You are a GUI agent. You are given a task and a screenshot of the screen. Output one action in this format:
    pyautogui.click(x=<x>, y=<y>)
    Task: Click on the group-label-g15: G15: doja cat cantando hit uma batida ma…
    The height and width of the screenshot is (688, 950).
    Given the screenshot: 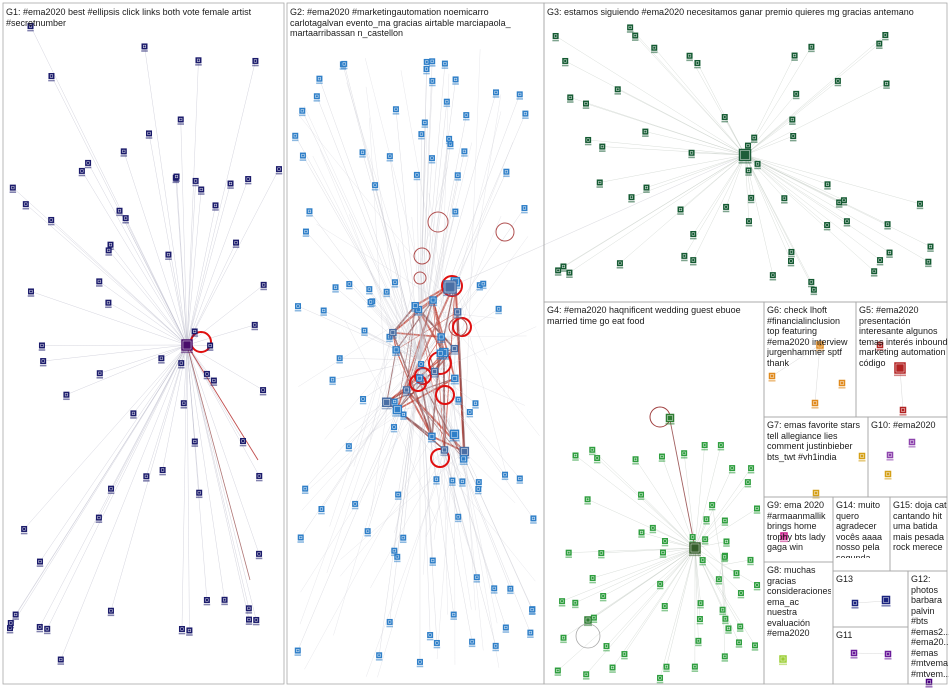 What is the action you would take?
    pyautogui.click(x=921, y=526)
    